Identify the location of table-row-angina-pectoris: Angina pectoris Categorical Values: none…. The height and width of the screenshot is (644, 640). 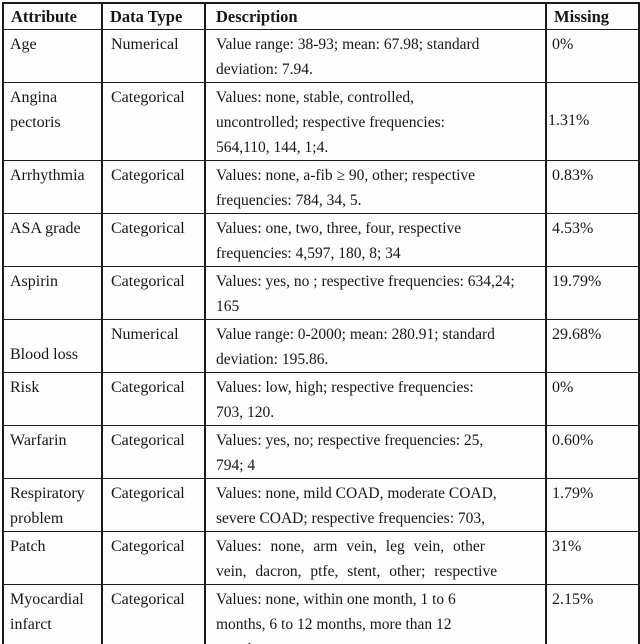
(321, 121).